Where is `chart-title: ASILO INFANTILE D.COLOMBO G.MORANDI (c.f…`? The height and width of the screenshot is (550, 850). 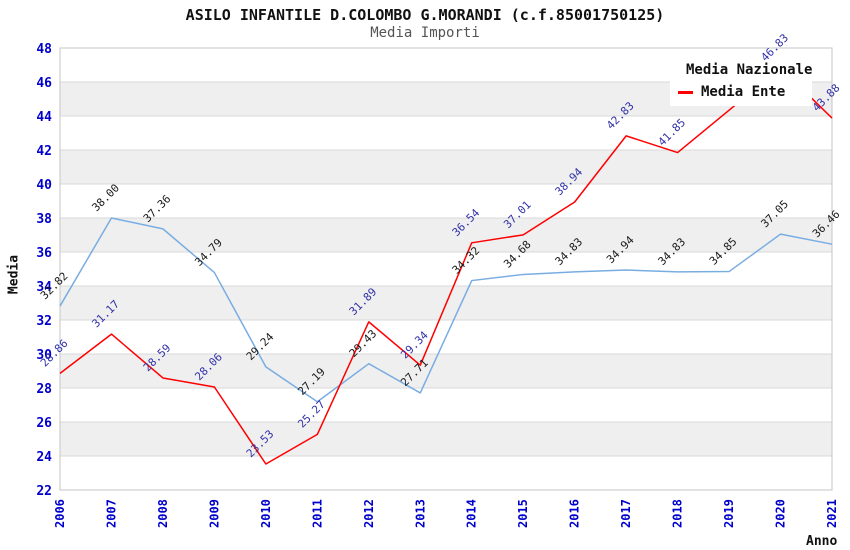 chart-title: ASILO INFANTILE D.COLOMBO G.MORANDI (c.f… is located at coordinates (425, 15).